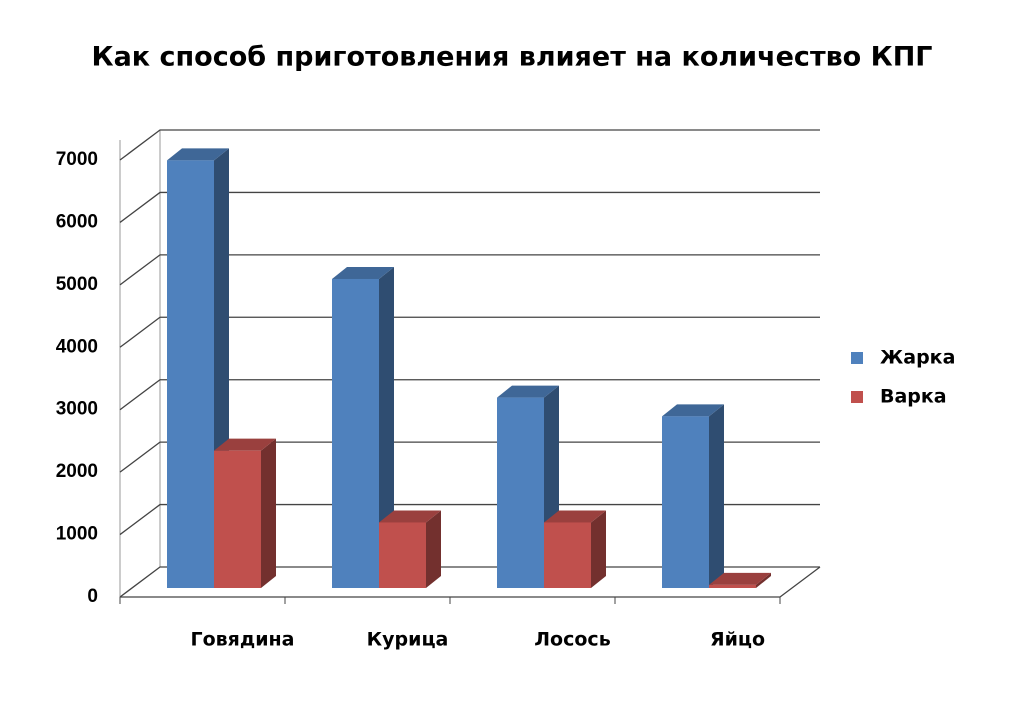 Image resolution: width=1024 pixels, height=726 pixels. What do you see at coordinates (77, 284) in the screenshot?
I see `y-tick-label: 5000` at bounding box center [77, 284].